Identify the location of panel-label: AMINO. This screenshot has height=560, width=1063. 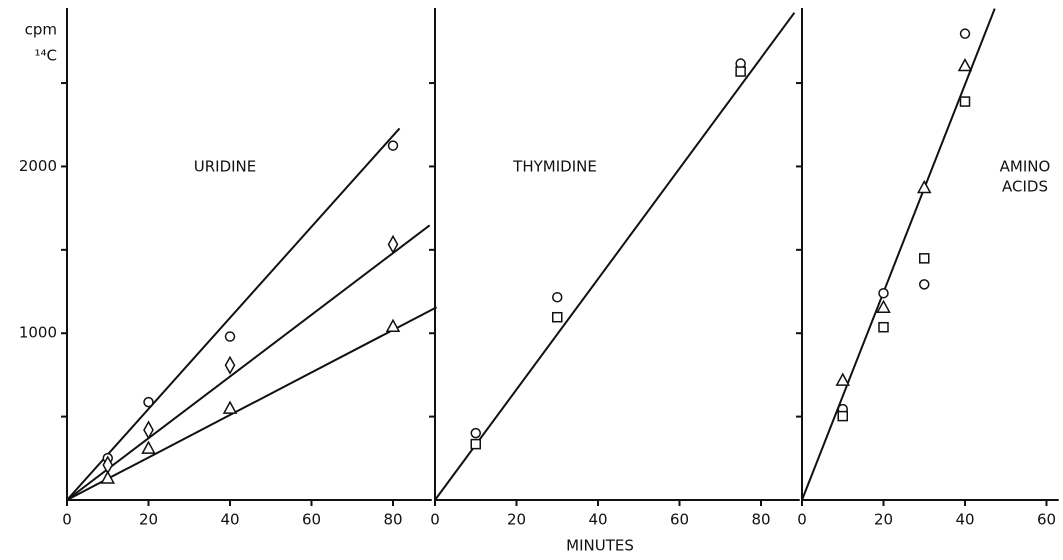
(1025, 167).